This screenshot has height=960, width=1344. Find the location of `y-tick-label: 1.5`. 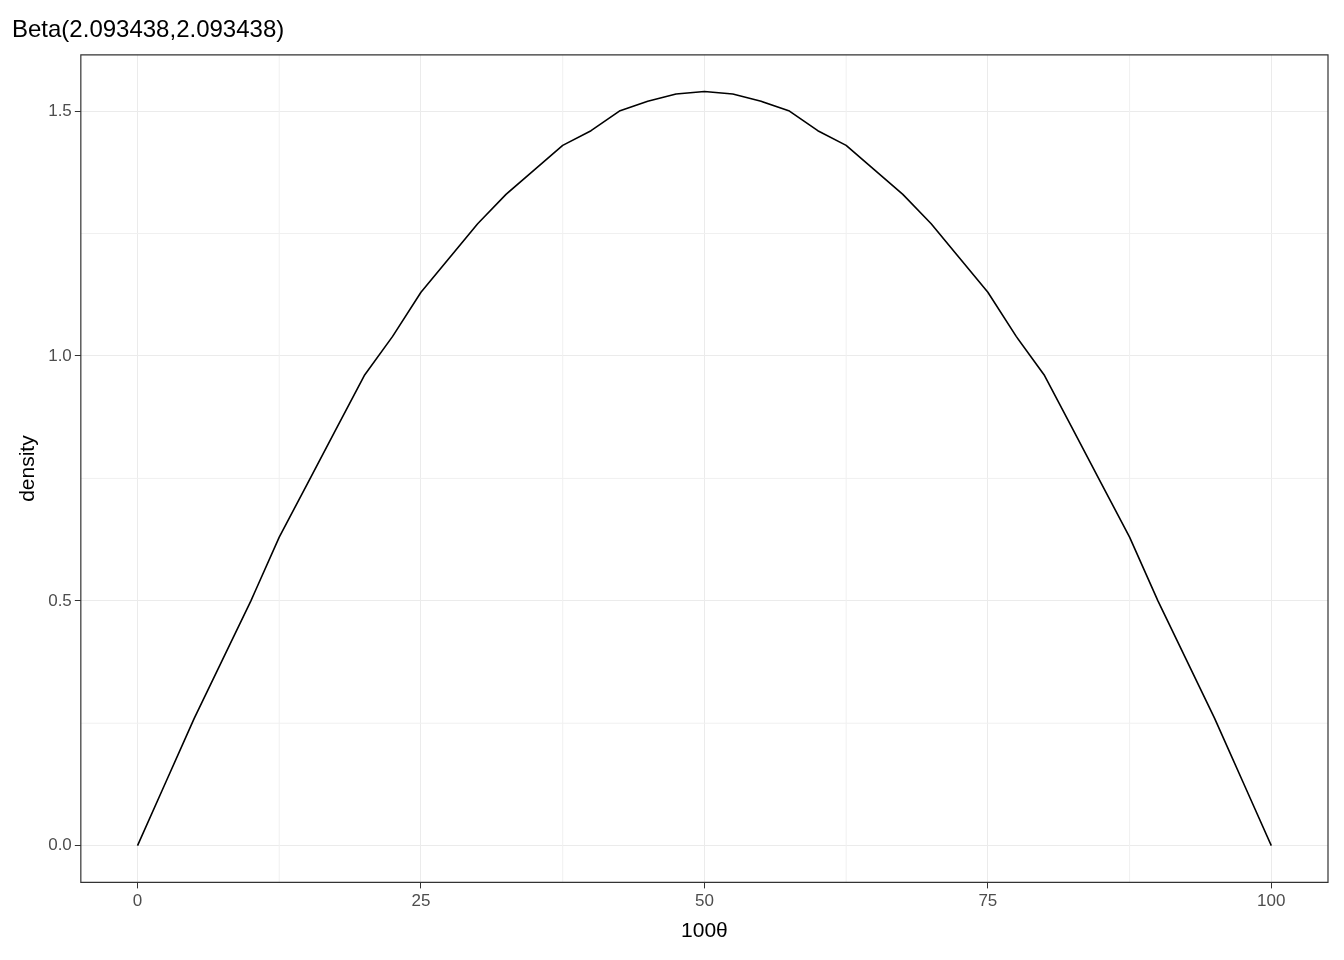

y-tick-label: 1.5 is located at coordinates (60, 110).